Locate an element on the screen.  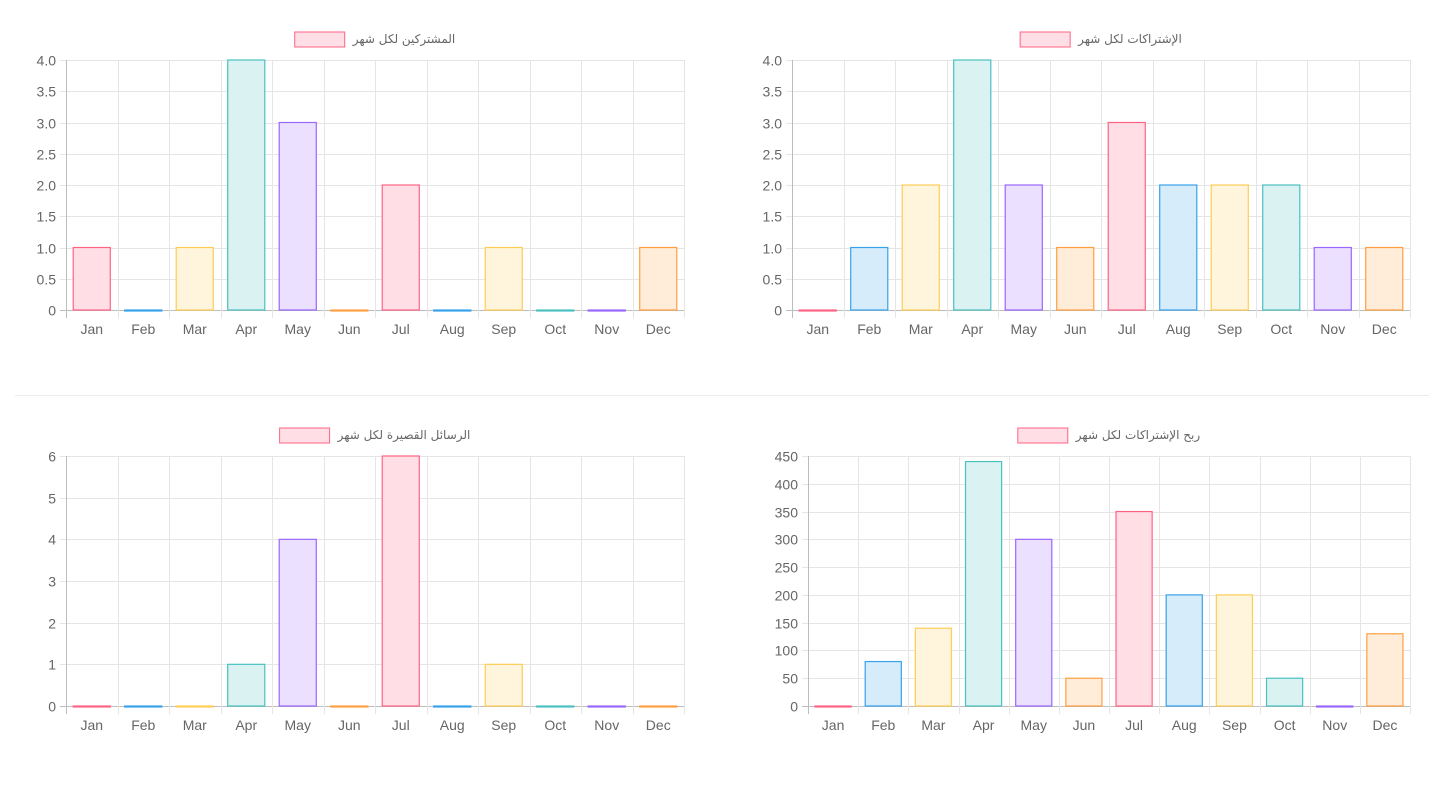
y-tick-label: 1.0 is located at coordinates (47, 249).